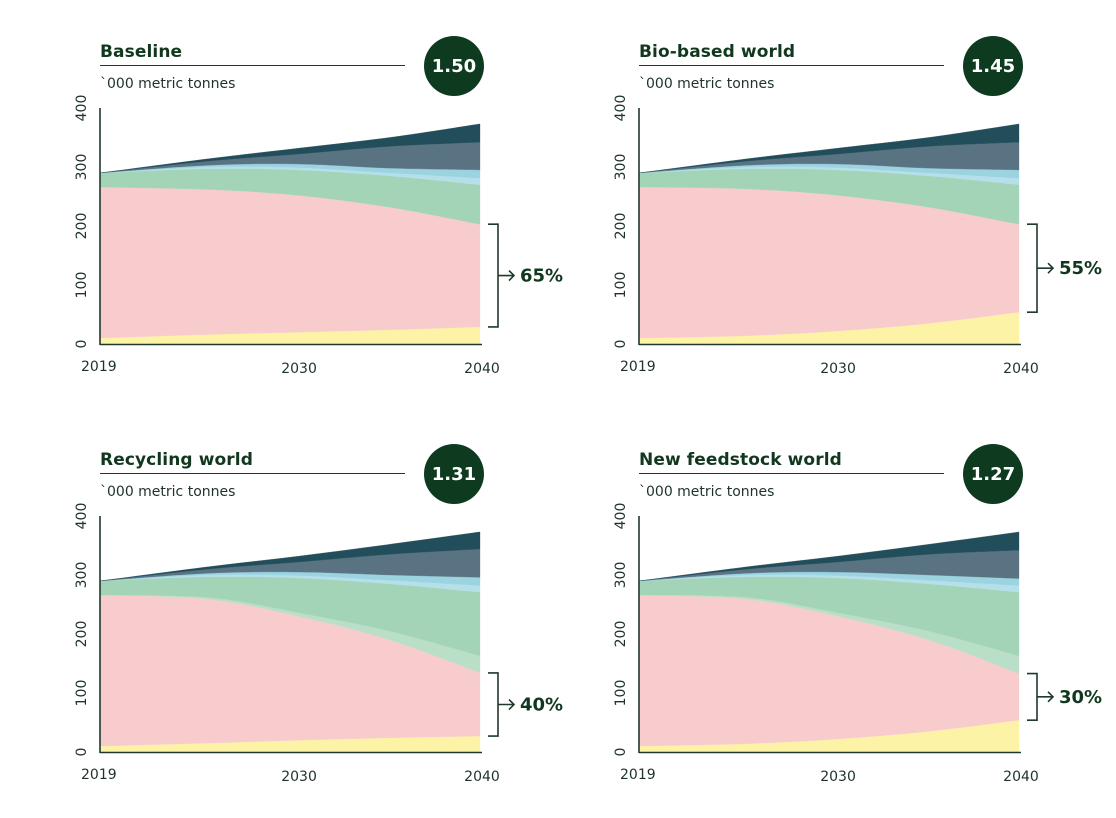 Image resolution: width=1116 pixels, height=818 pixels. What do you see at coordinates (993, 66) in the screenshot?
I see `score-badge: 1.45` at bounding box center [993, 66].